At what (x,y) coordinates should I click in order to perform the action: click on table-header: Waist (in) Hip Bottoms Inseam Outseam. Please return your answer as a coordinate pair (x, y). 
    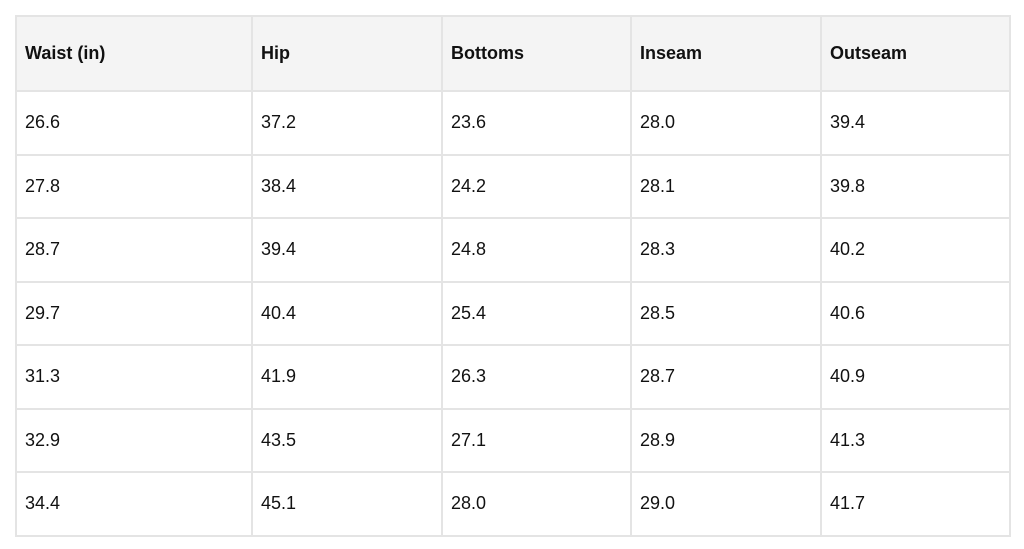
    Looking at the image, I should click on (513, 53).